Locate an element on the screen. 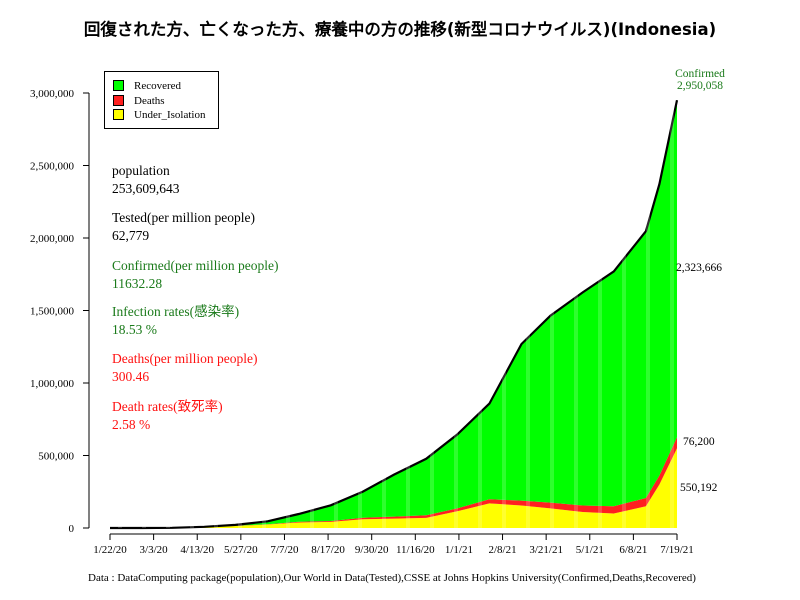 The image size is (800, 600). stat-confirmed-label: Confirmed(per million people) is located at coordinates (195, 265).